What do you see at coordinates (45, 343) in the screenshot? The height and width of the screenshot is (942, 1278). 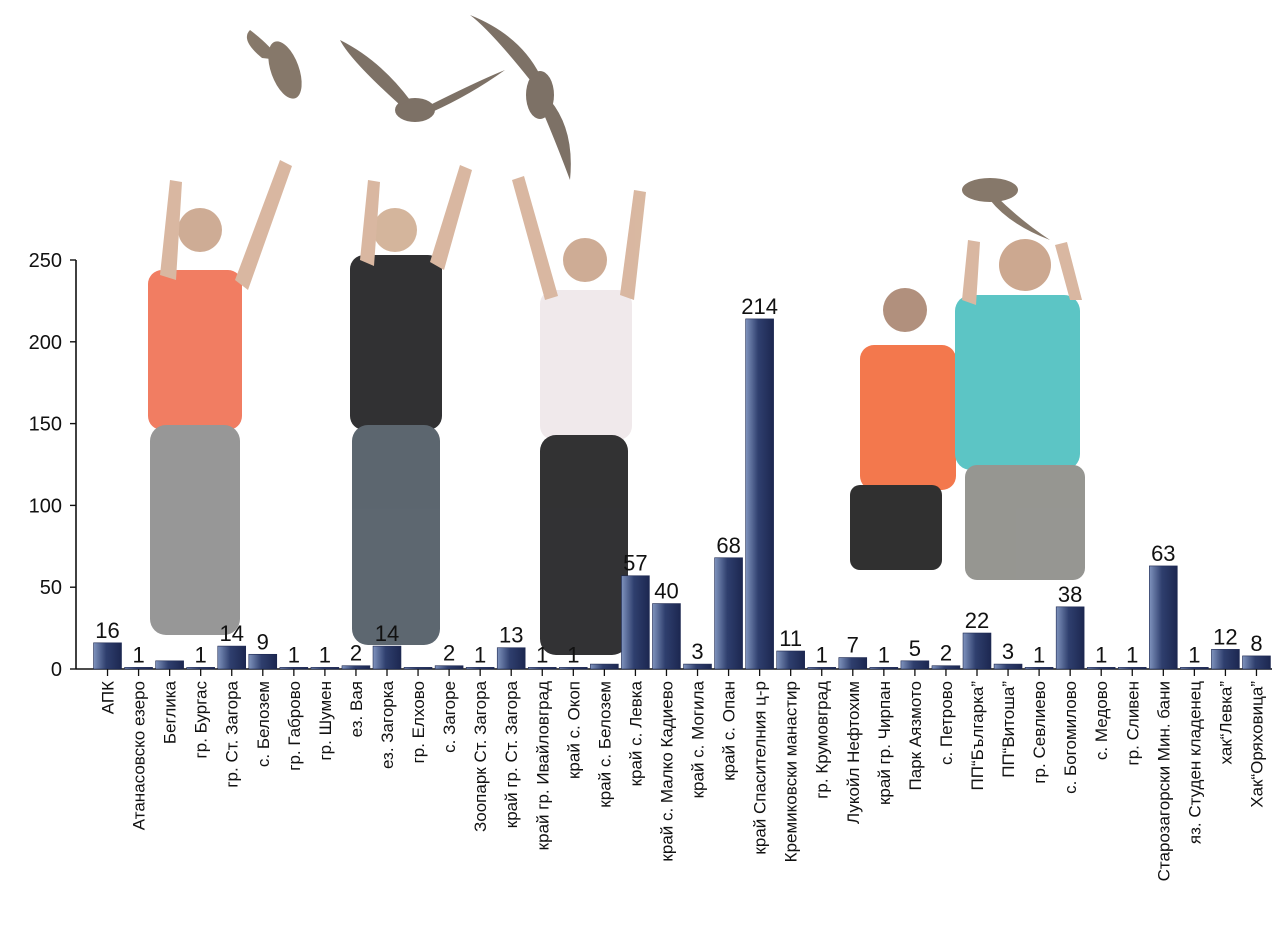 I see `y-tick-label: 200` at bounding box center [45, 343].